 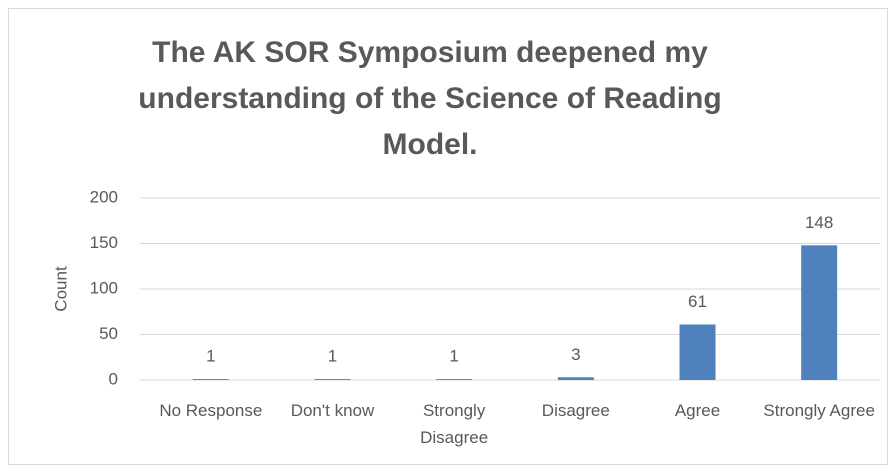 I want to click on data-label: 3, so click(x=575, y=354).